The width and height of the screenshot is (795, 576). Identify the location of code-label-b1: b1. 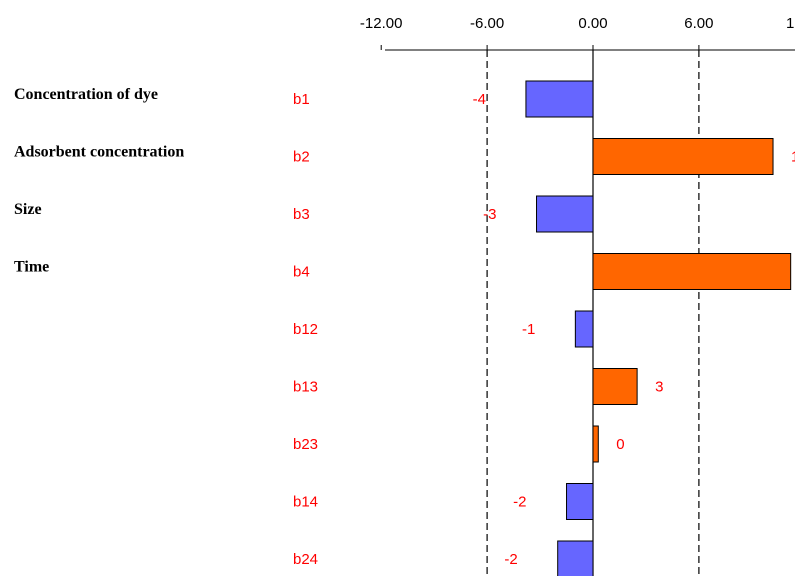
(301, 99).